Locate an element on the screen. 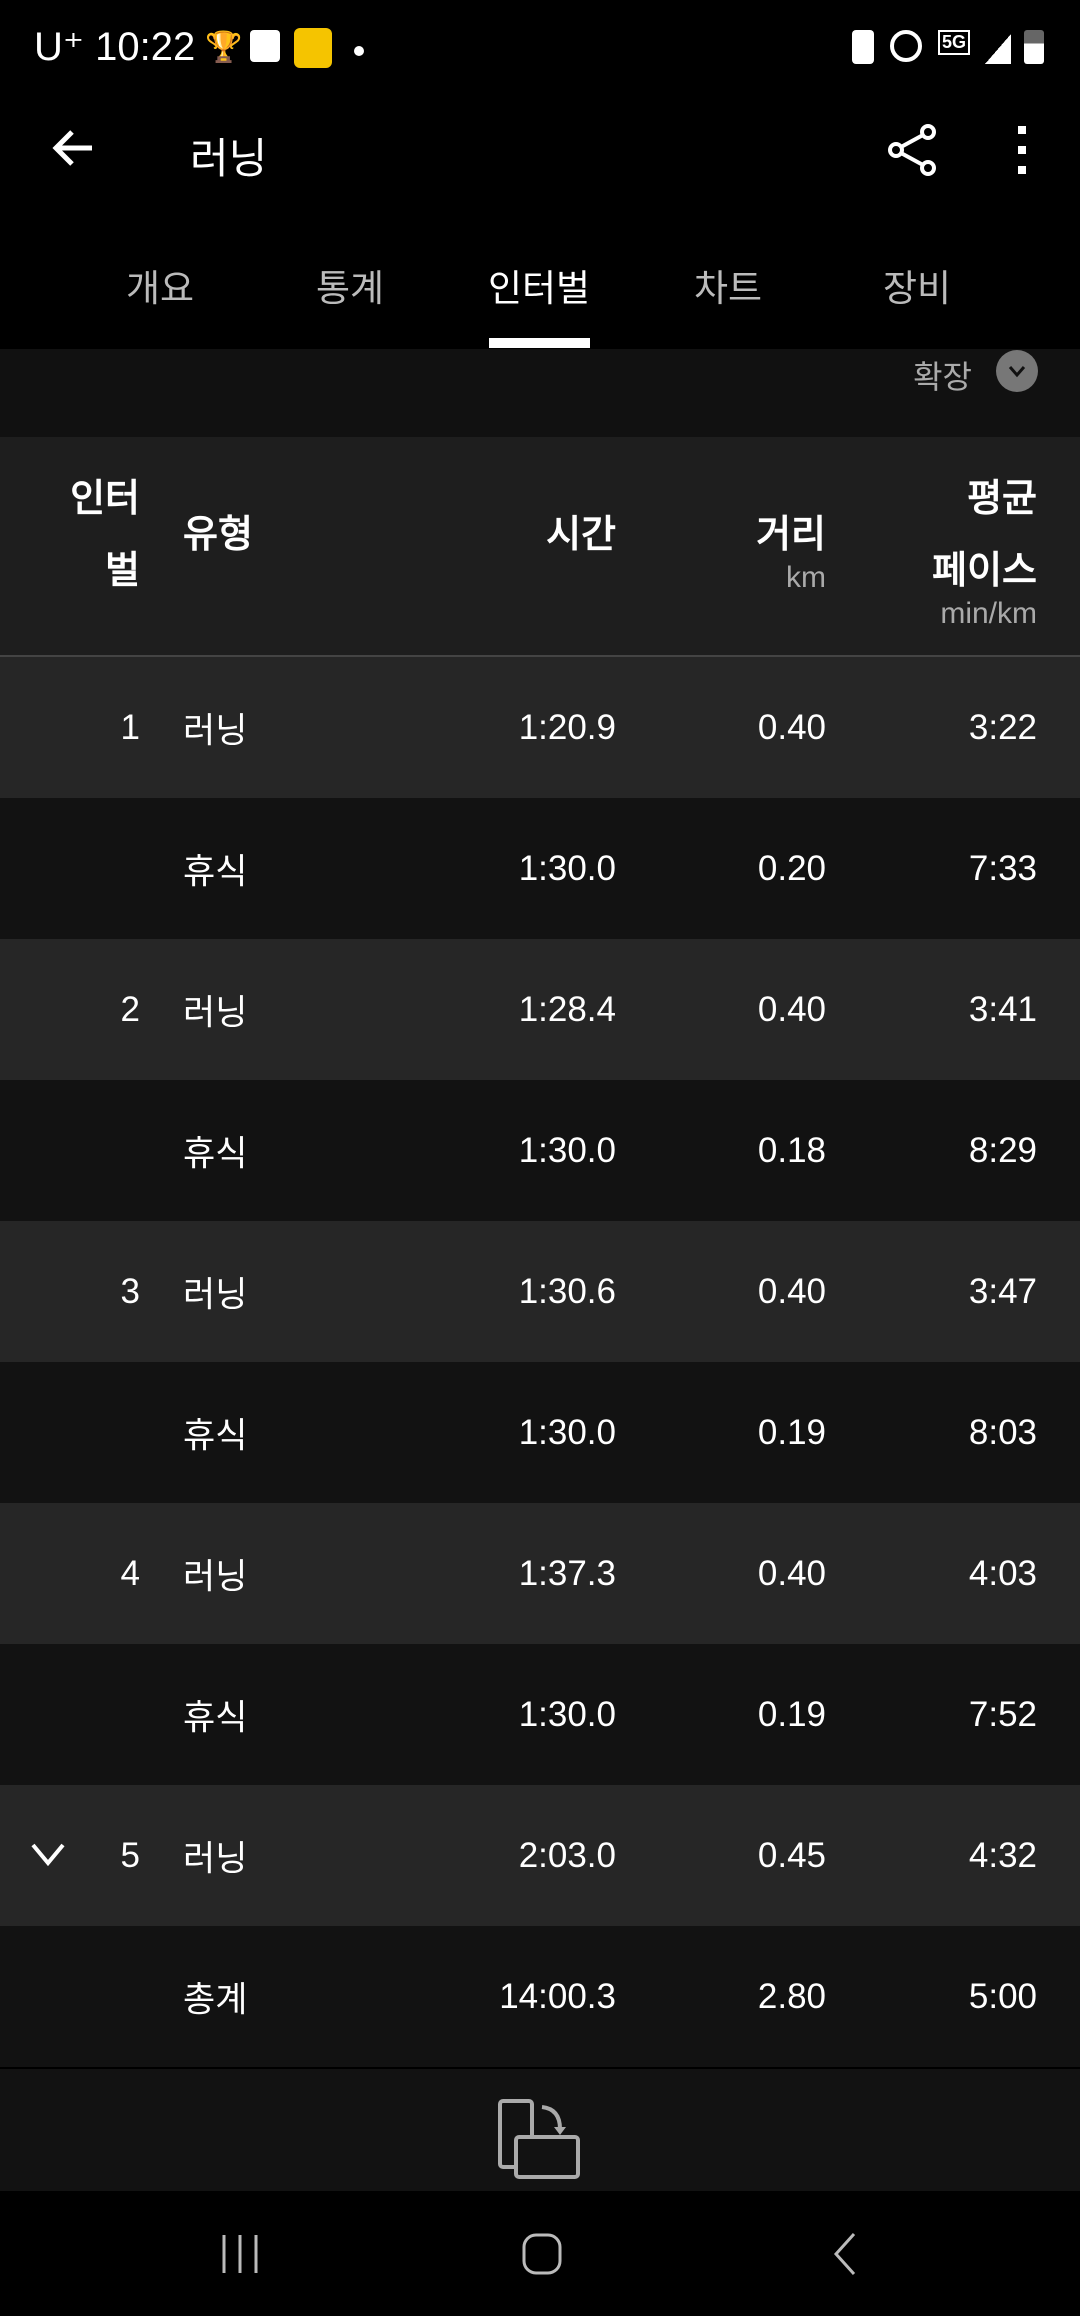 The width and height of the screenshot is (1080, 2316). table-row: 1 러닝 1:20.9 0.40 3:22 is located at coordinates (540, 727).